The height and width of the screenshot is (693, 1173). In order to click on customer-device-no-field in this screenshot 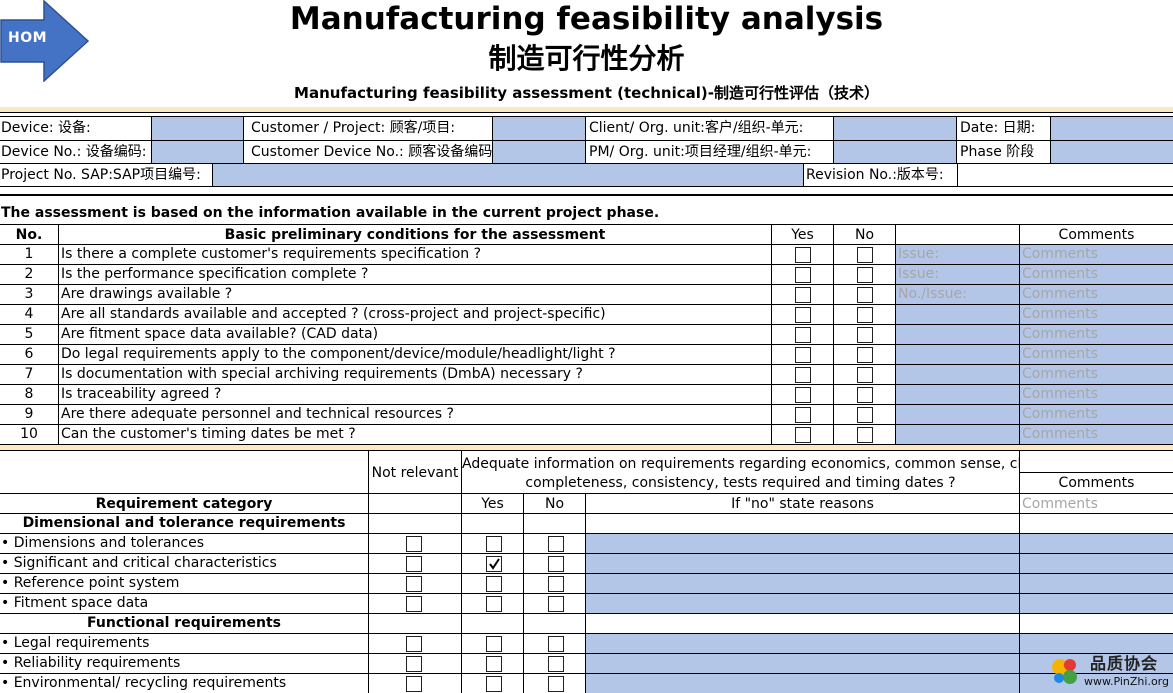, I will do `click(539, 152)`.